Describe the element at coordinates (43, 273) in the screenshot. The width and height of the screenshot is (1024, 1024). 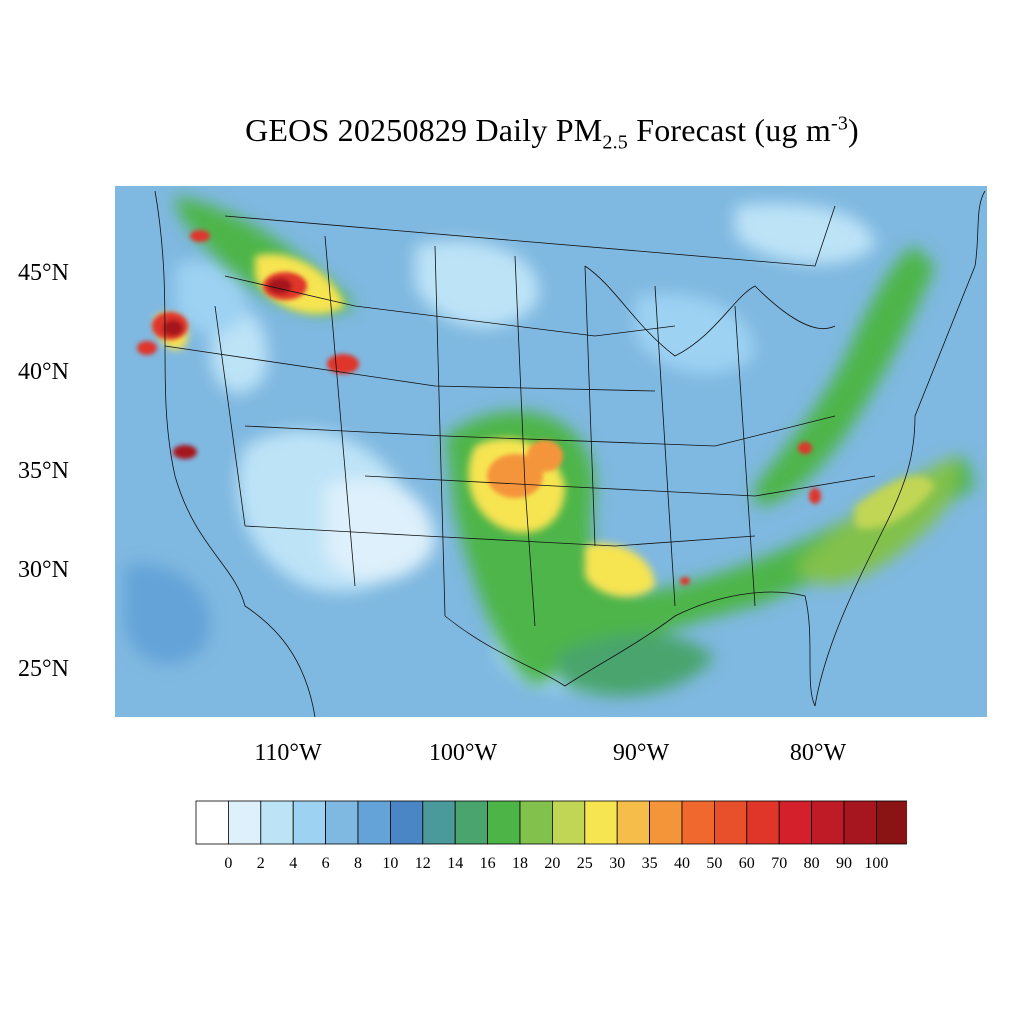
I see `lat-label-45: 45°N` at that location.